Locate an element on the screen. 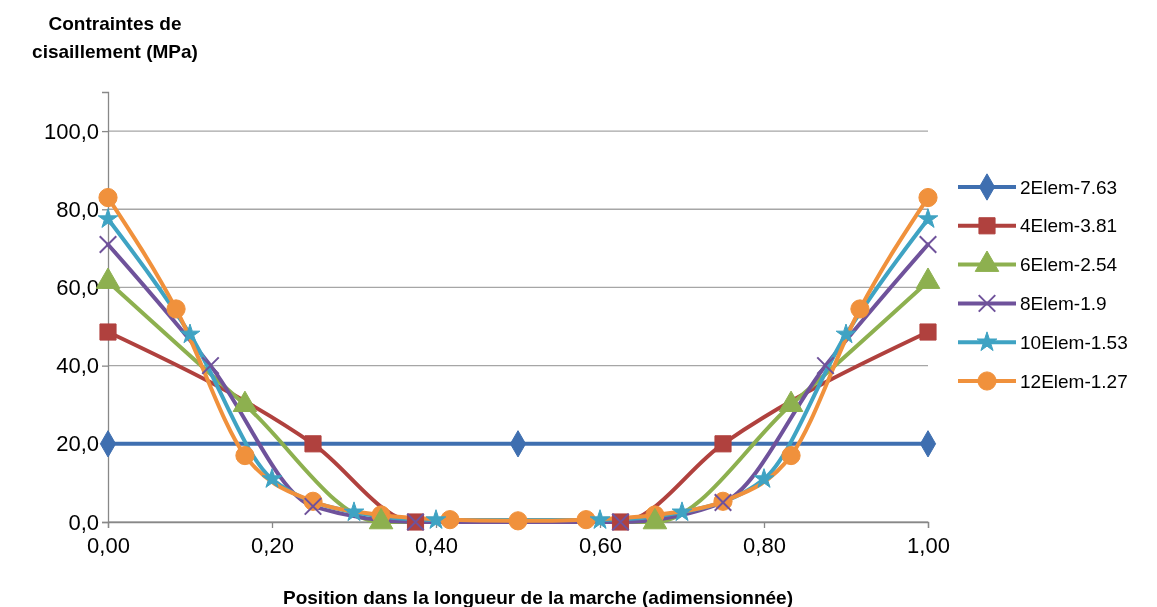 The width and height of the screenshot is (1157, 607). y-tick-label: 0,0 is located at coordinates (83, 522).